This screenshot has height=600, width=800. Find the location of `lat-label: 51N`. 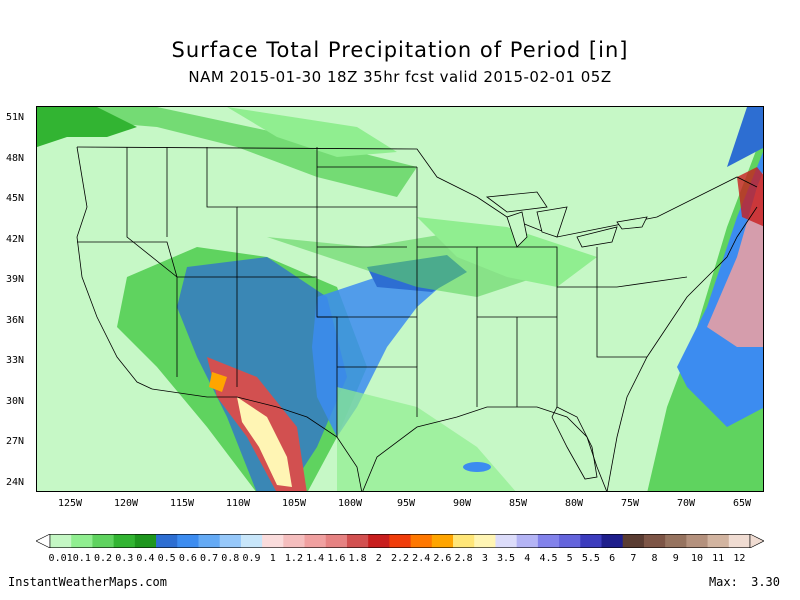

lat-label: 51N is located at coordinates (15, 117).